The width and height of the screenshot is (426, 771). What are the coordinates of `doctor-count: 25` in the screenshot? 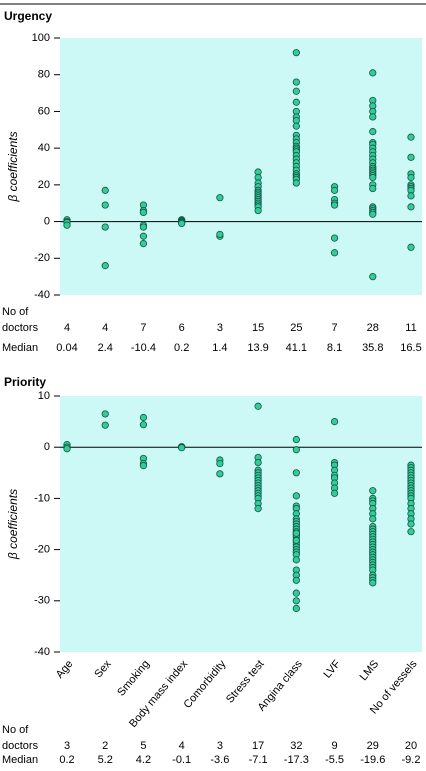 It's located at (296, 328).